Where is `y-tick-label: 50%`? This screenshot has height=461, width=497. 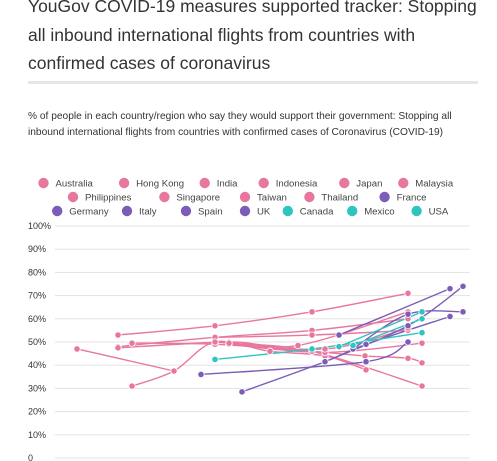 y-tick-label: 50% is located at coordinates (37, 342).